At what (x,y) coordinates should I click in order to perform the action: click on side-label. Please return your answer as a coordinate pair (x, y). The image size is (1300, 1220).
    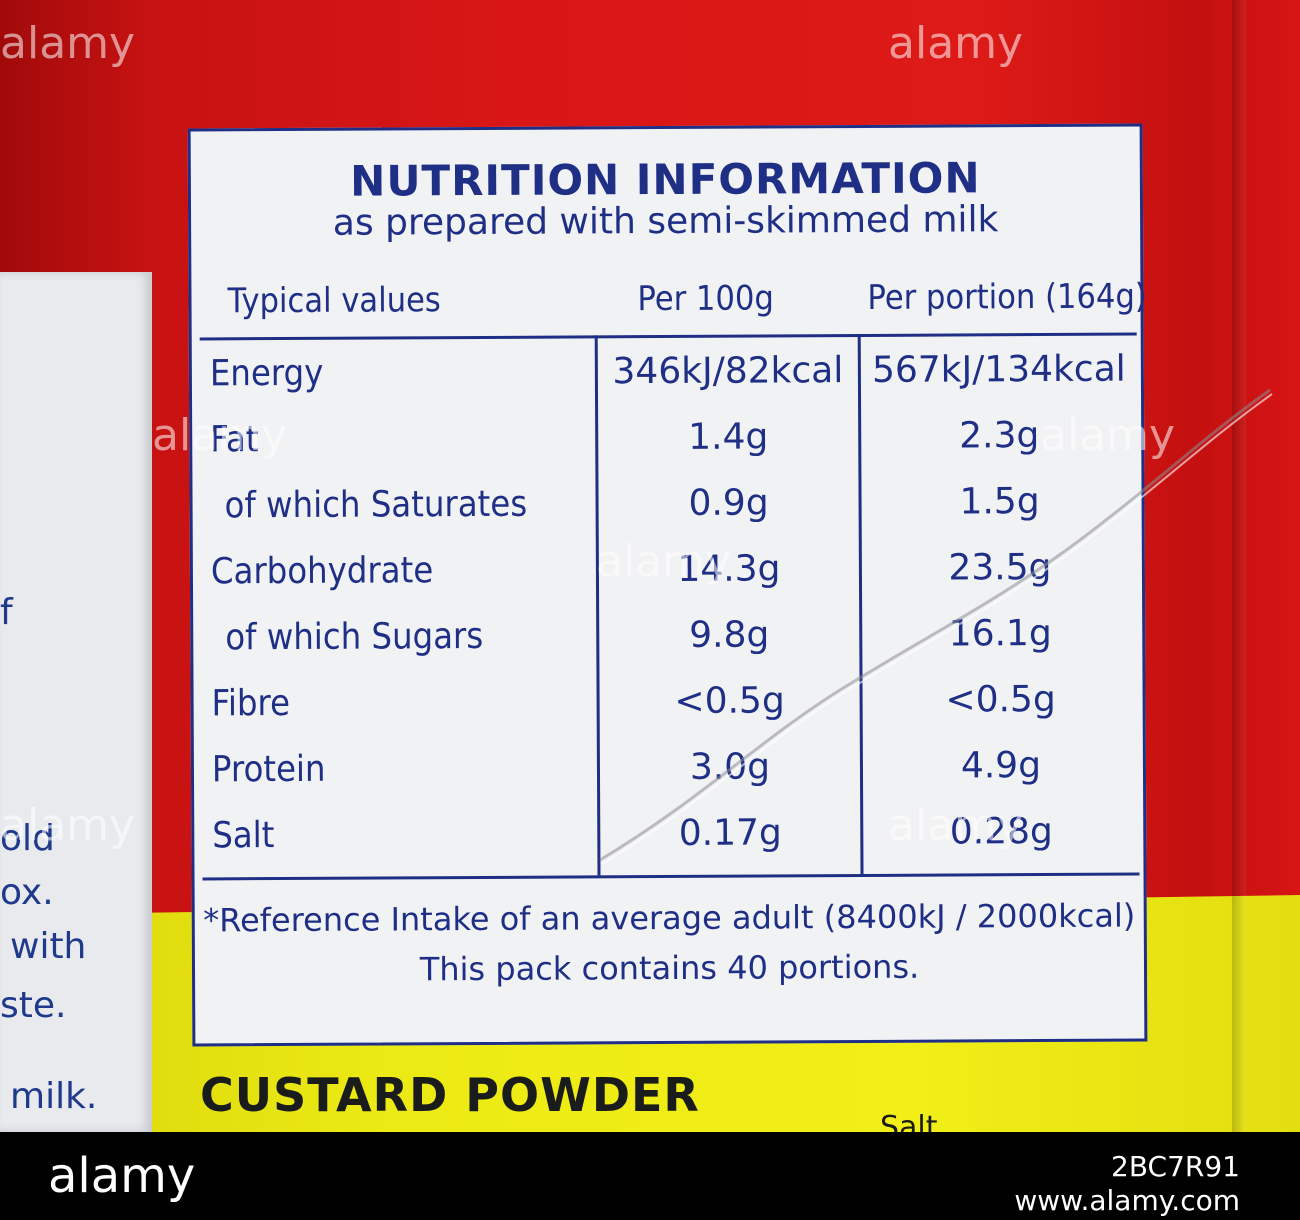
    Looking at the image, I should click on (76, 702).